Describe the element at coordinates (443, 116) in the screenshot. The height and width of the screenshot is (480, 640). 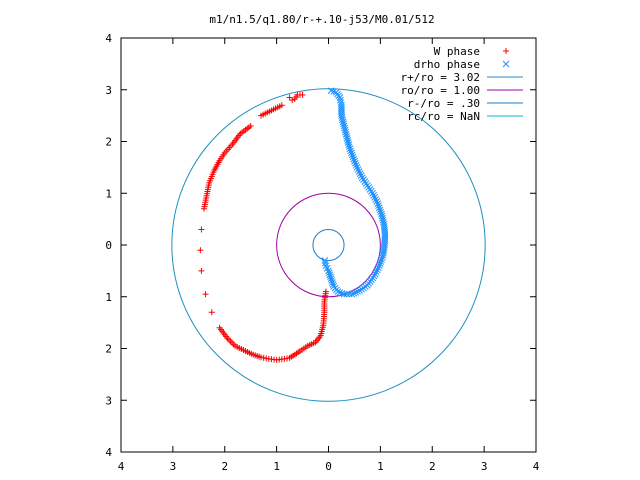
I see `legend-label: rc/ro = NaN` at that location.